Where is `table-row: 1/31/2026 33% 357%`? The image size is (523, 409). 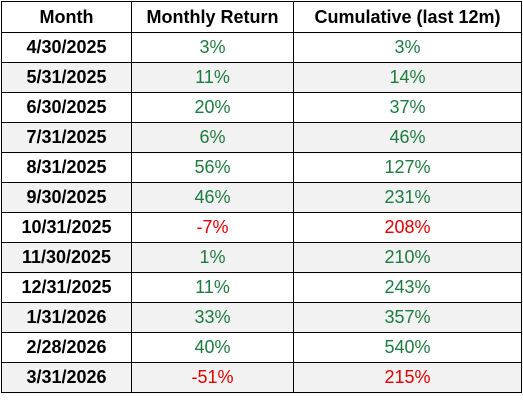
table-row: 1/31/2026 33% 357% is located at coordinates (261, 317).